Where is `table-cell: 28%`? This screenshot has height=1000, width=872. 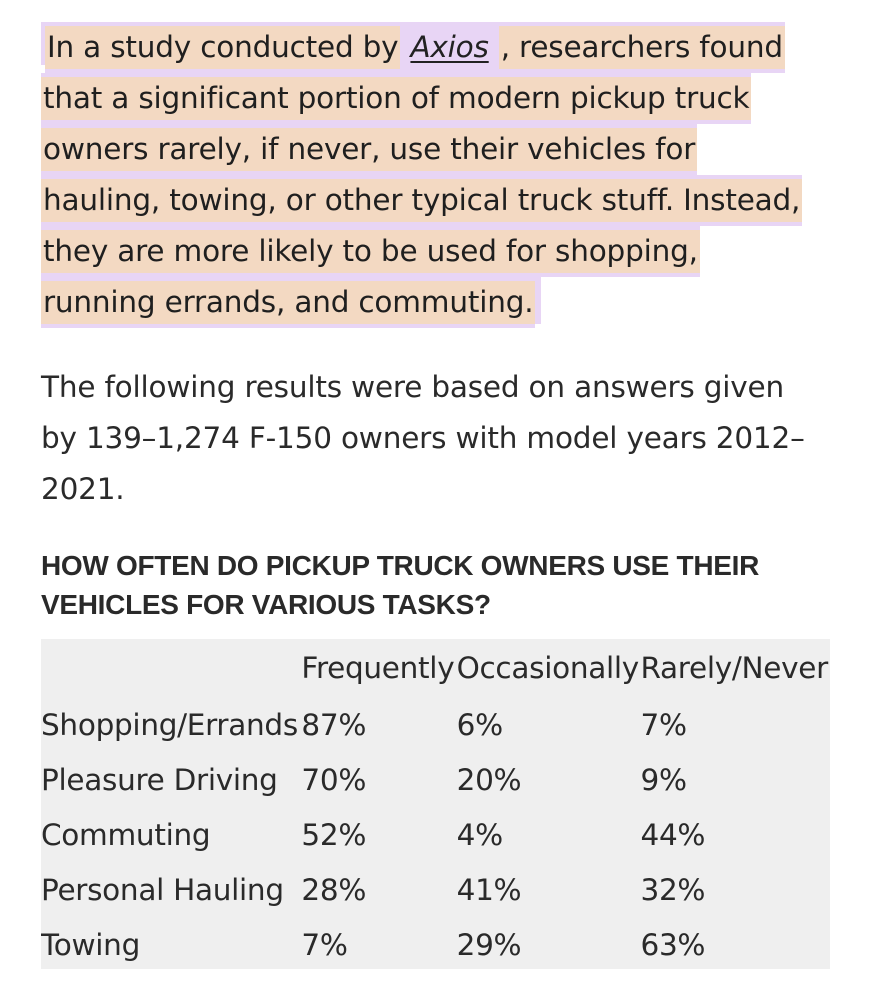
table-cell: 28% is located at coordinates (334, 889).